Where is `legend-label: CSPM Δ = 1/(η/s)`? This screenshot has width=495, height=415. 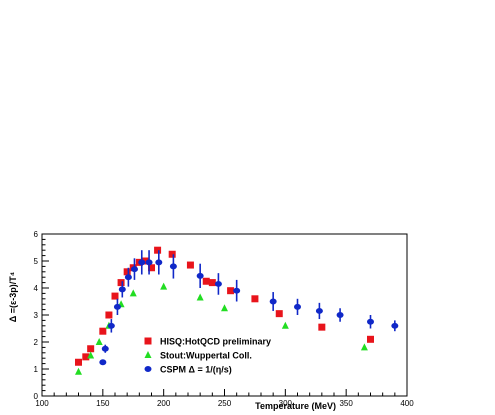
legend-label: CSPM Δ = 1/(η/s) is located at coordinates (196, 370).